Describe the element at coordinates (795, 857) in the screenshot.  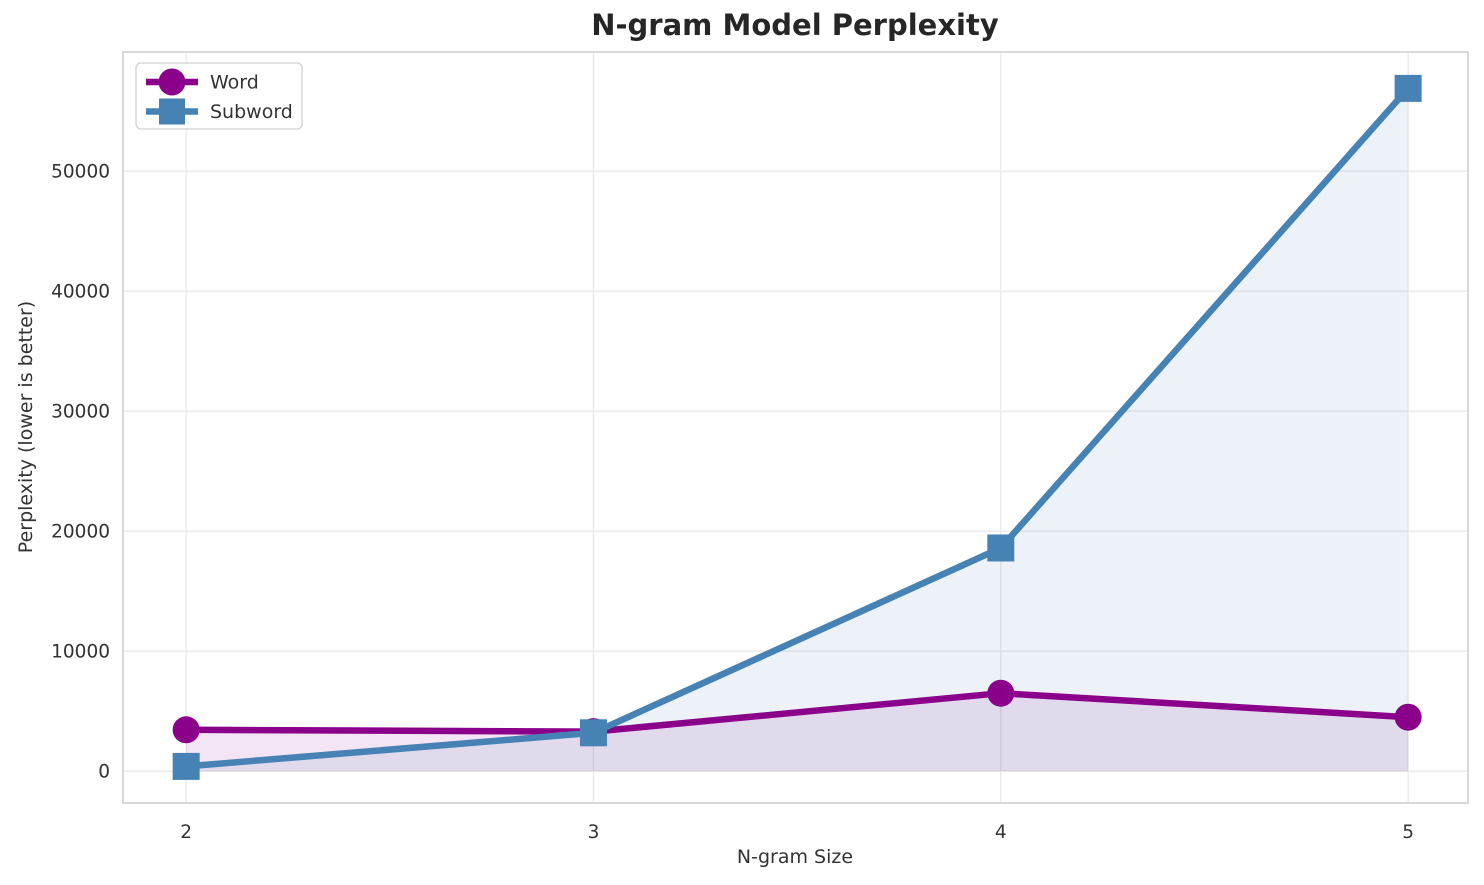
I see `x-axis-label: N-gram Size` at that location.